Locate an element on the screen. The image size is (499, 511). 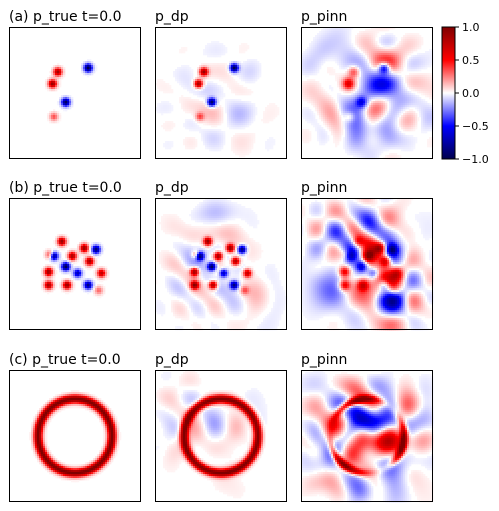
panel-title-0-0: (a) p_true t=0.0 is located at coordinates (65, 17).